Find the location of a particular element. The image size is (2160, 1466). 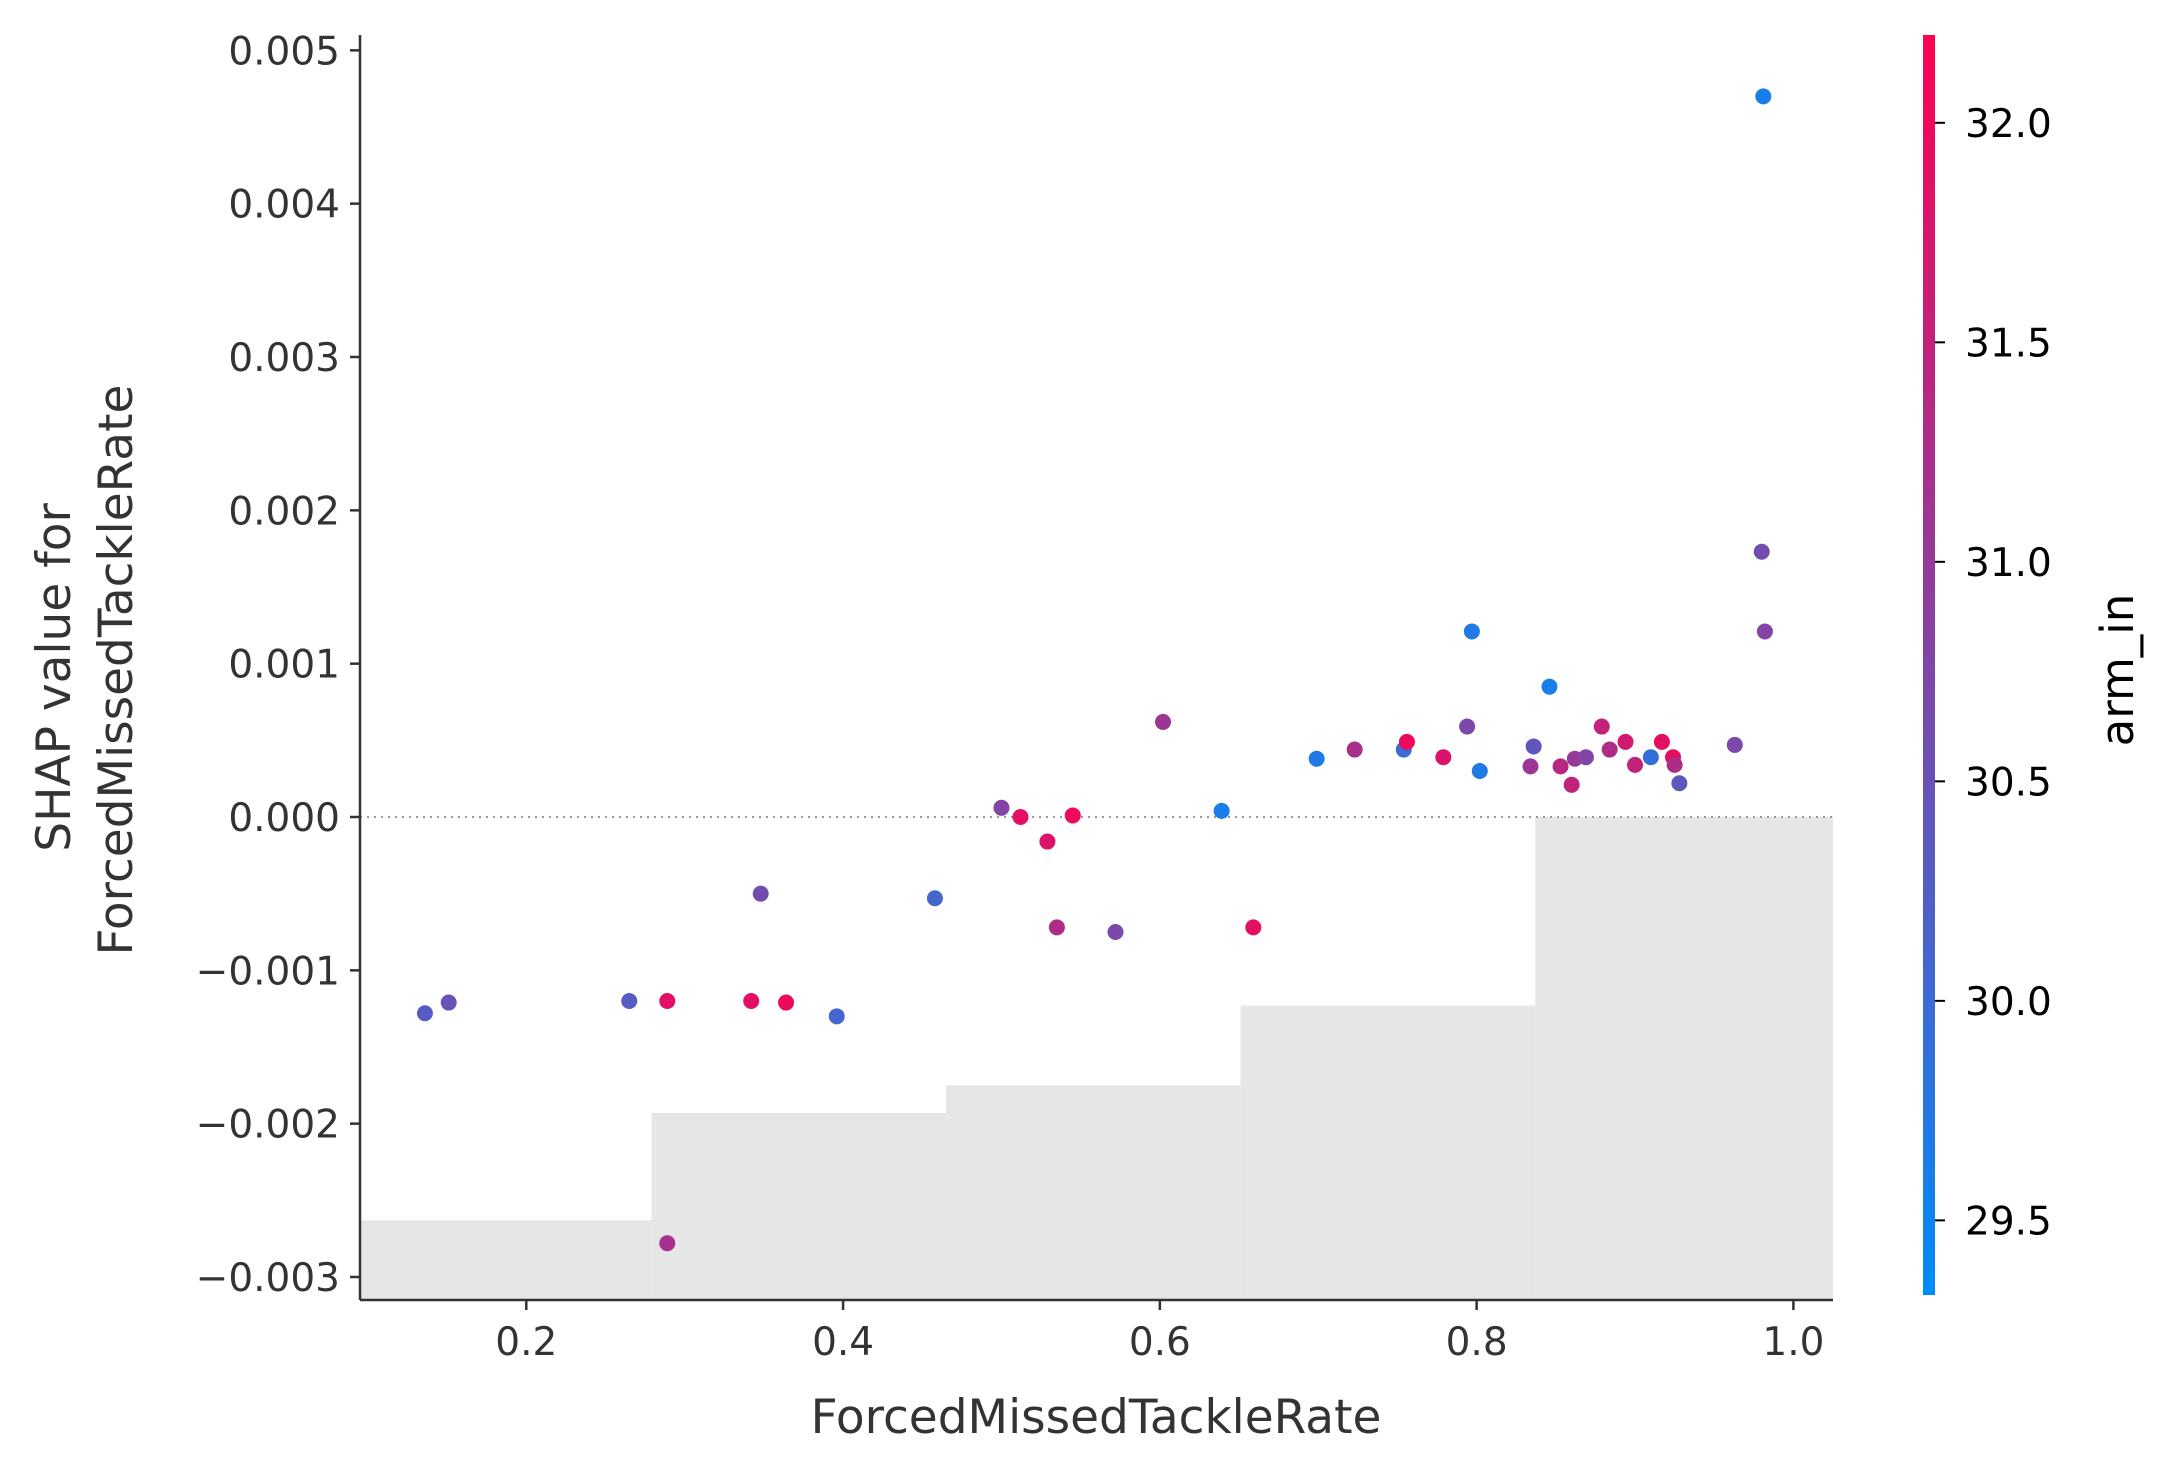

colorbar-ticks: 29.5 30.0 30.5 31.0 31.5 32.0 is located at coordinates (1993, 673).